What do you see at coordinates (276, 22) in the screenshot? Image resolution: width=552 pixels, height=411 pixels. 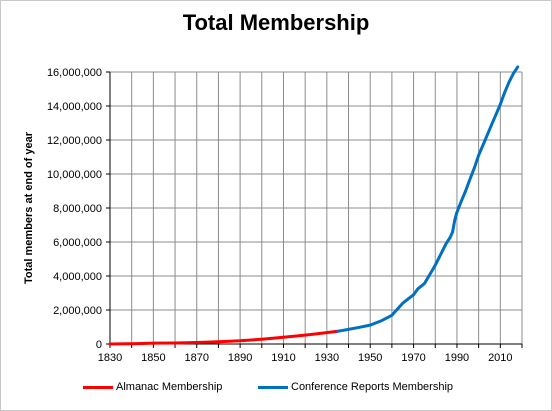 I see `chart-title: Total Membership` at bounding box center [276, 22].